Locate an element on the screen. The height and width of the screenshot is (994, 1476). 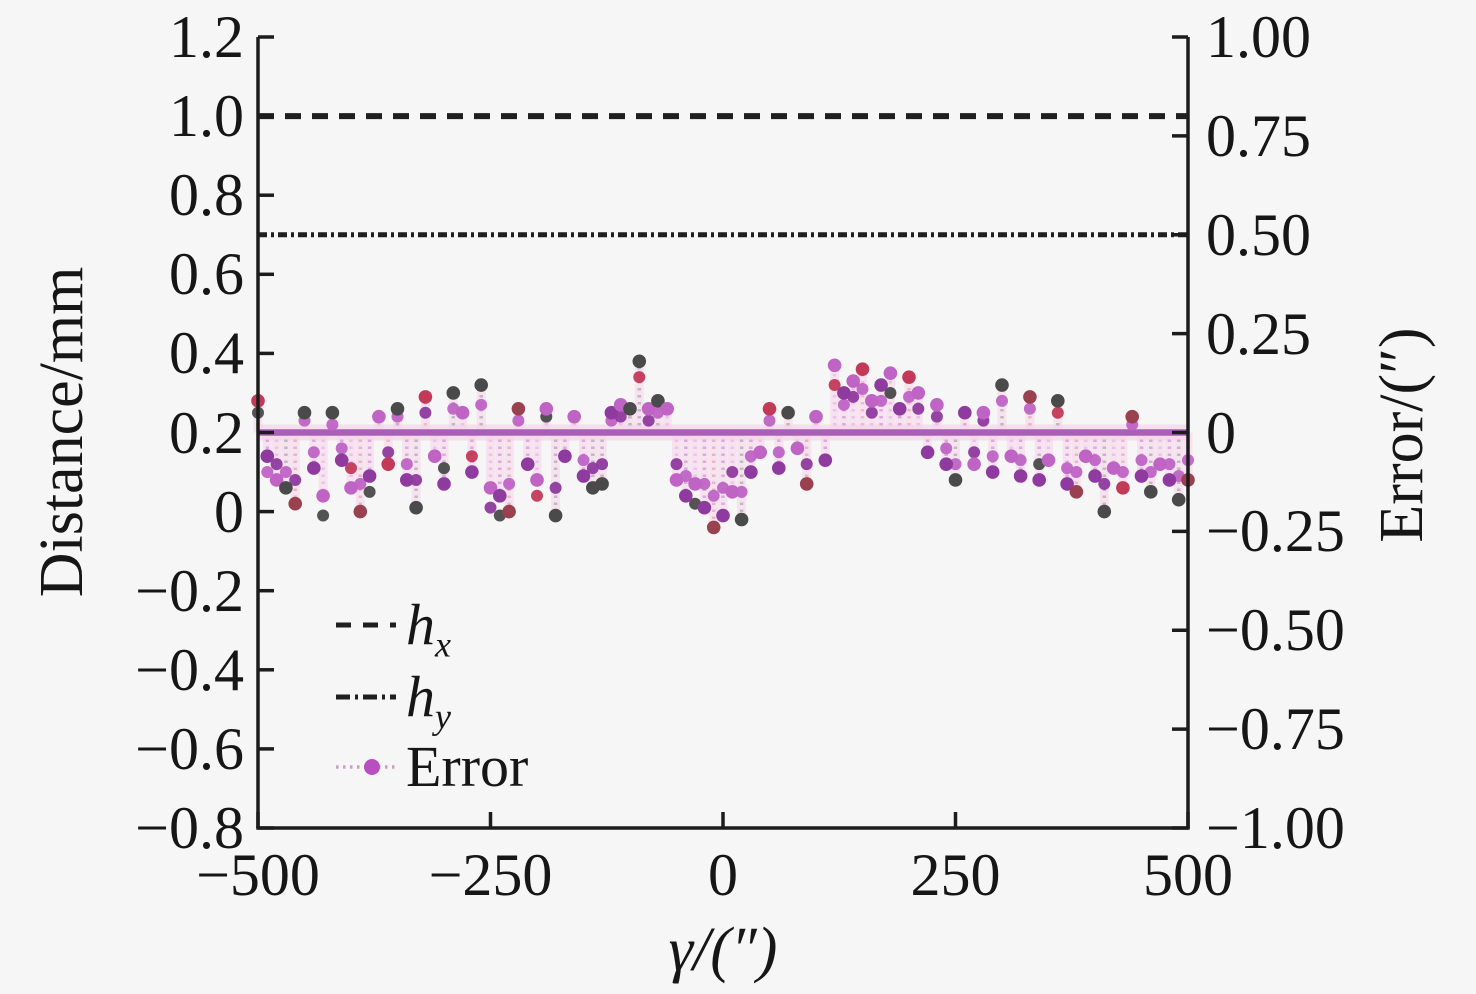
left-axis-title: Distance/mm is located at coordinates (62, 432).